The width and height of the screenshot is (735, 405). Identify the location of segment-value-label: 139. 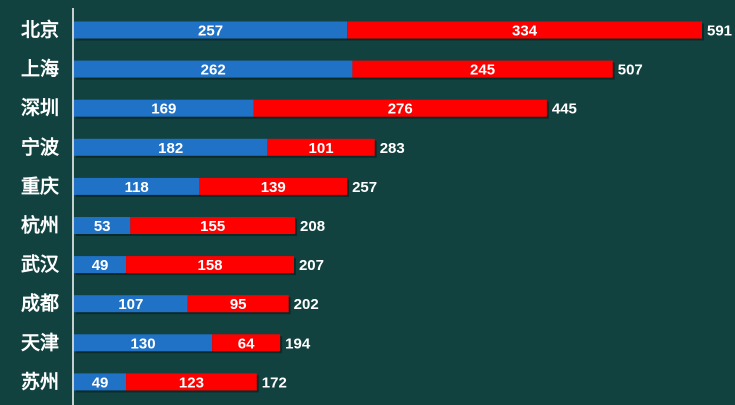
(273, 187).